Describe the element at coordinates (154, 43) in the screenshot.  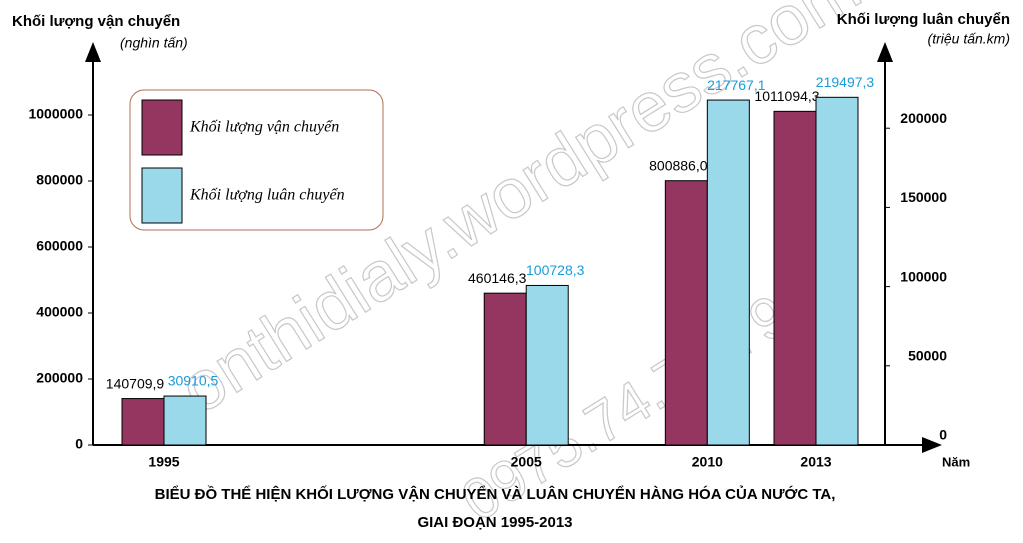
I see `y-axis-unit: (nghìn tấn)` at that location.